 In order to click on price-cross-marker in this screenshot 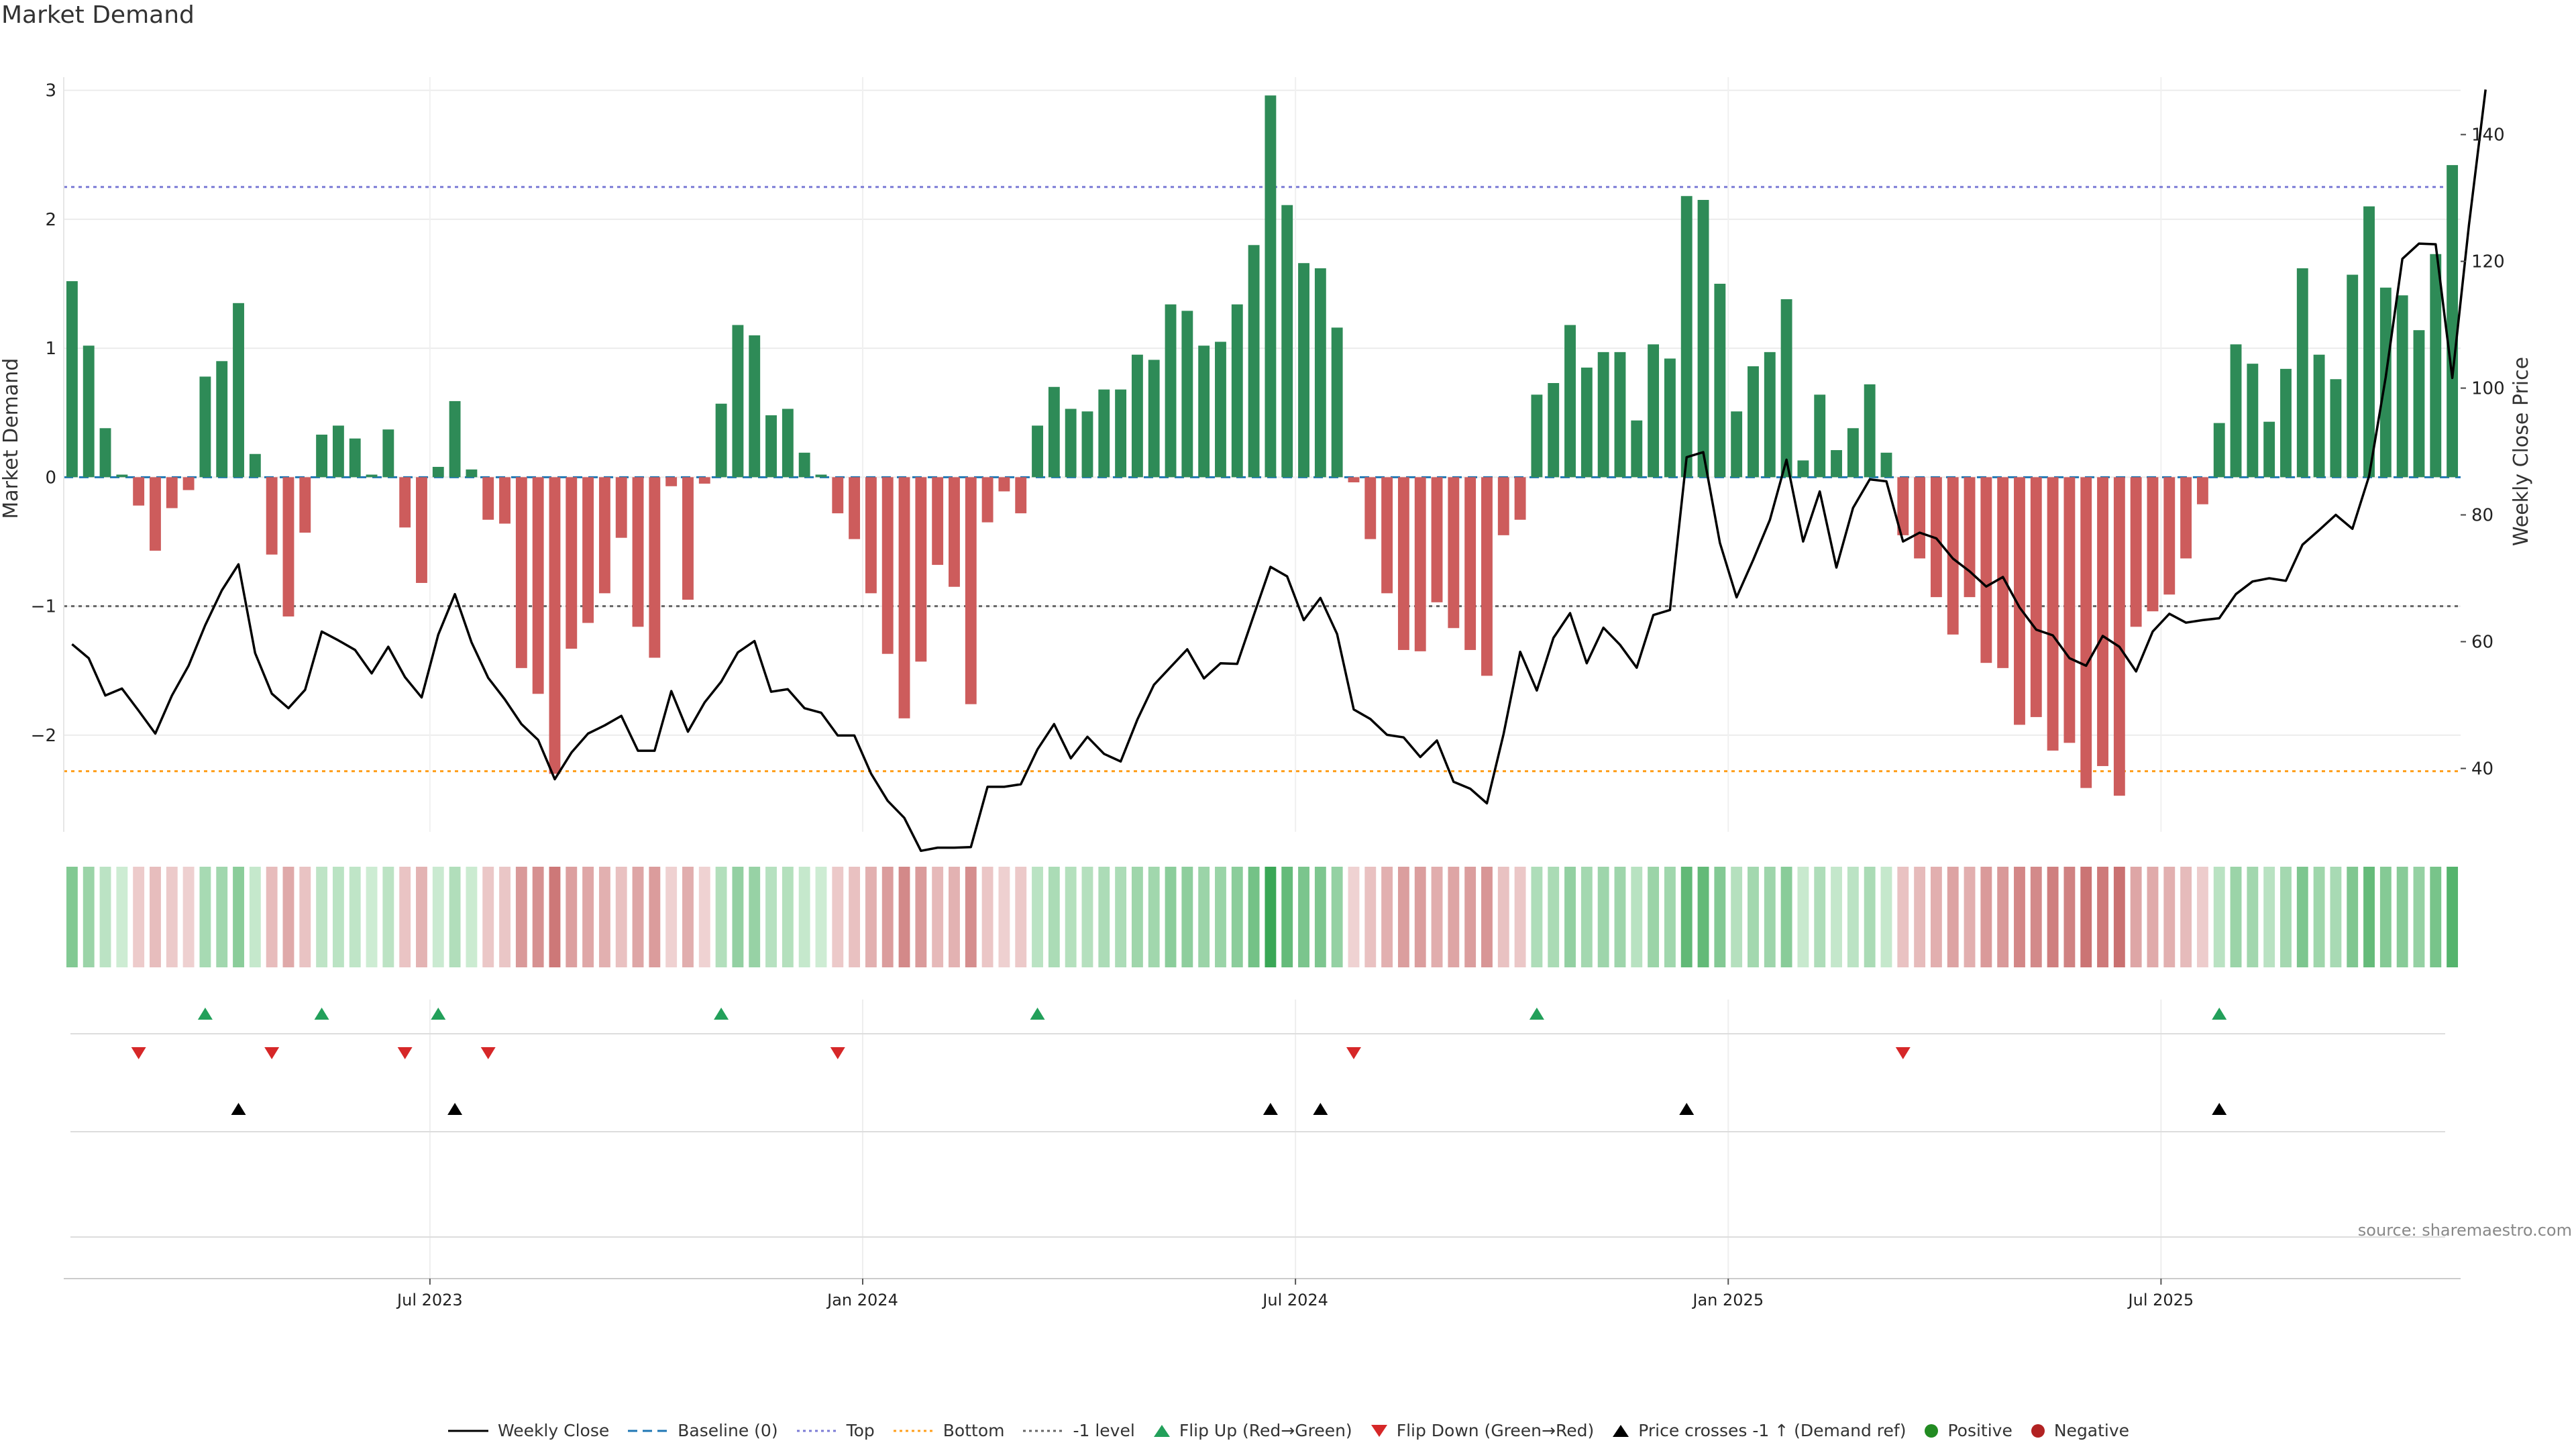, I will do `click(238, 1109)`.